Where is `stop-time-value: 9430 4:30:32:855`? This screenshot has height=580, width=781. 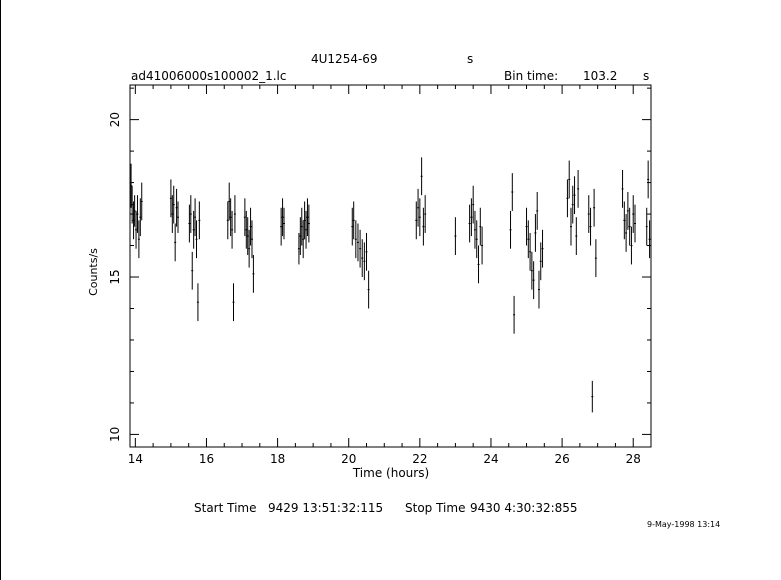
stop-time-value: 9430 4:30:32:855 is located at coordinates (524, 508).